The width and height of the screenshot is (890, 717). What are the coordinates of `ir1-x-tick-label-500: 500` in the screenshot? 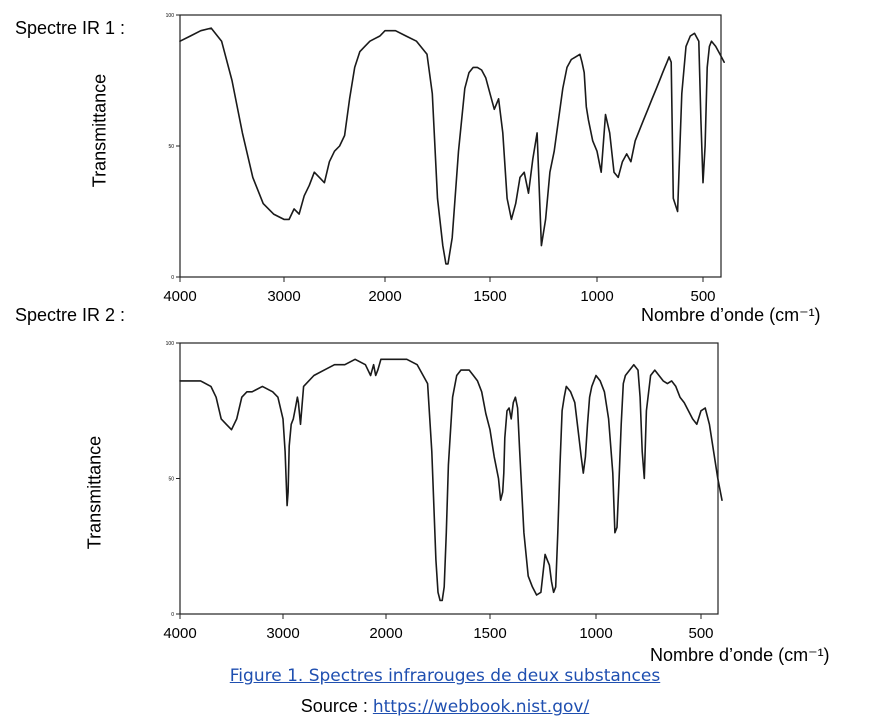 It's located at (702, 296).